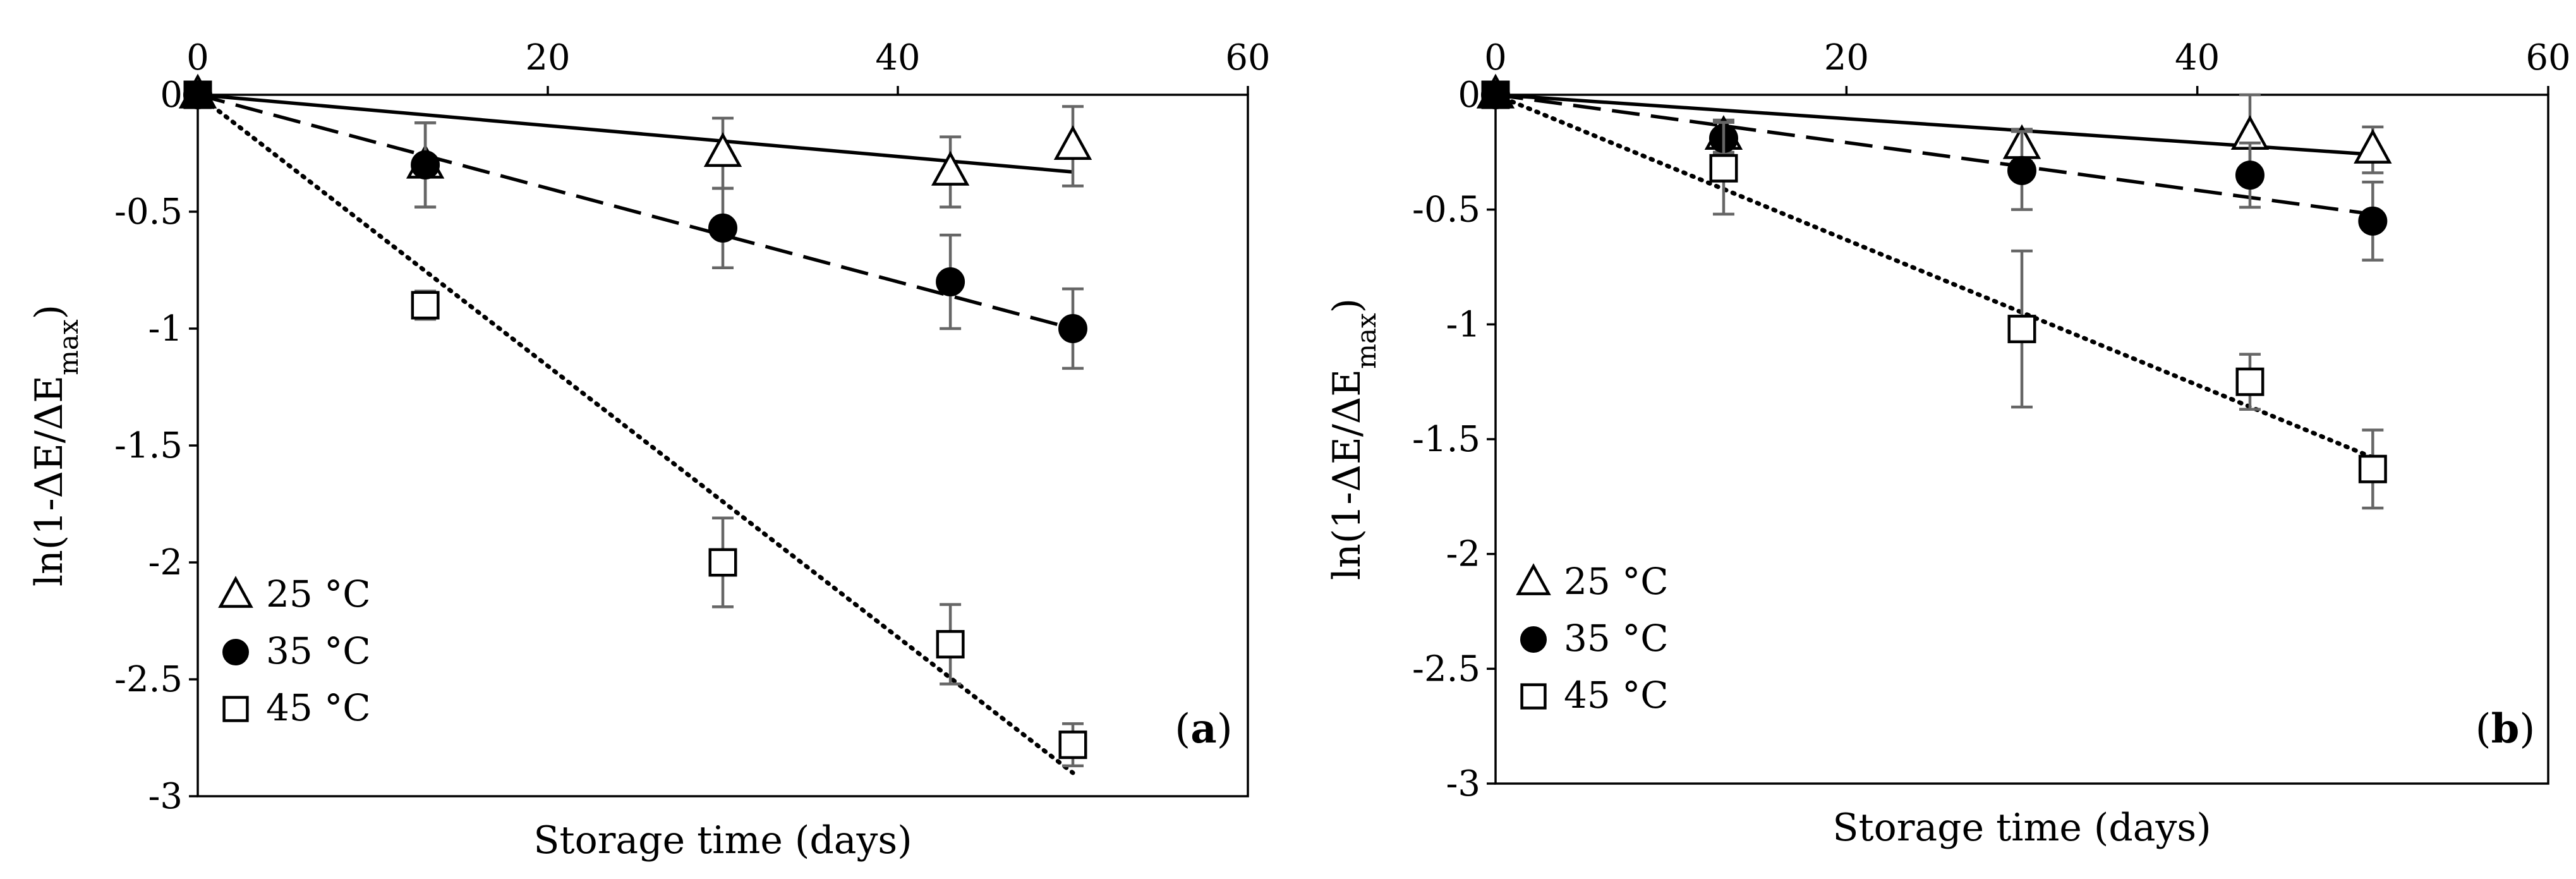  What do you see at coordinates (171, 95) in the screenshot?
I see `panel-a-y-tick-label: 0` at bounding box center [171, 95].